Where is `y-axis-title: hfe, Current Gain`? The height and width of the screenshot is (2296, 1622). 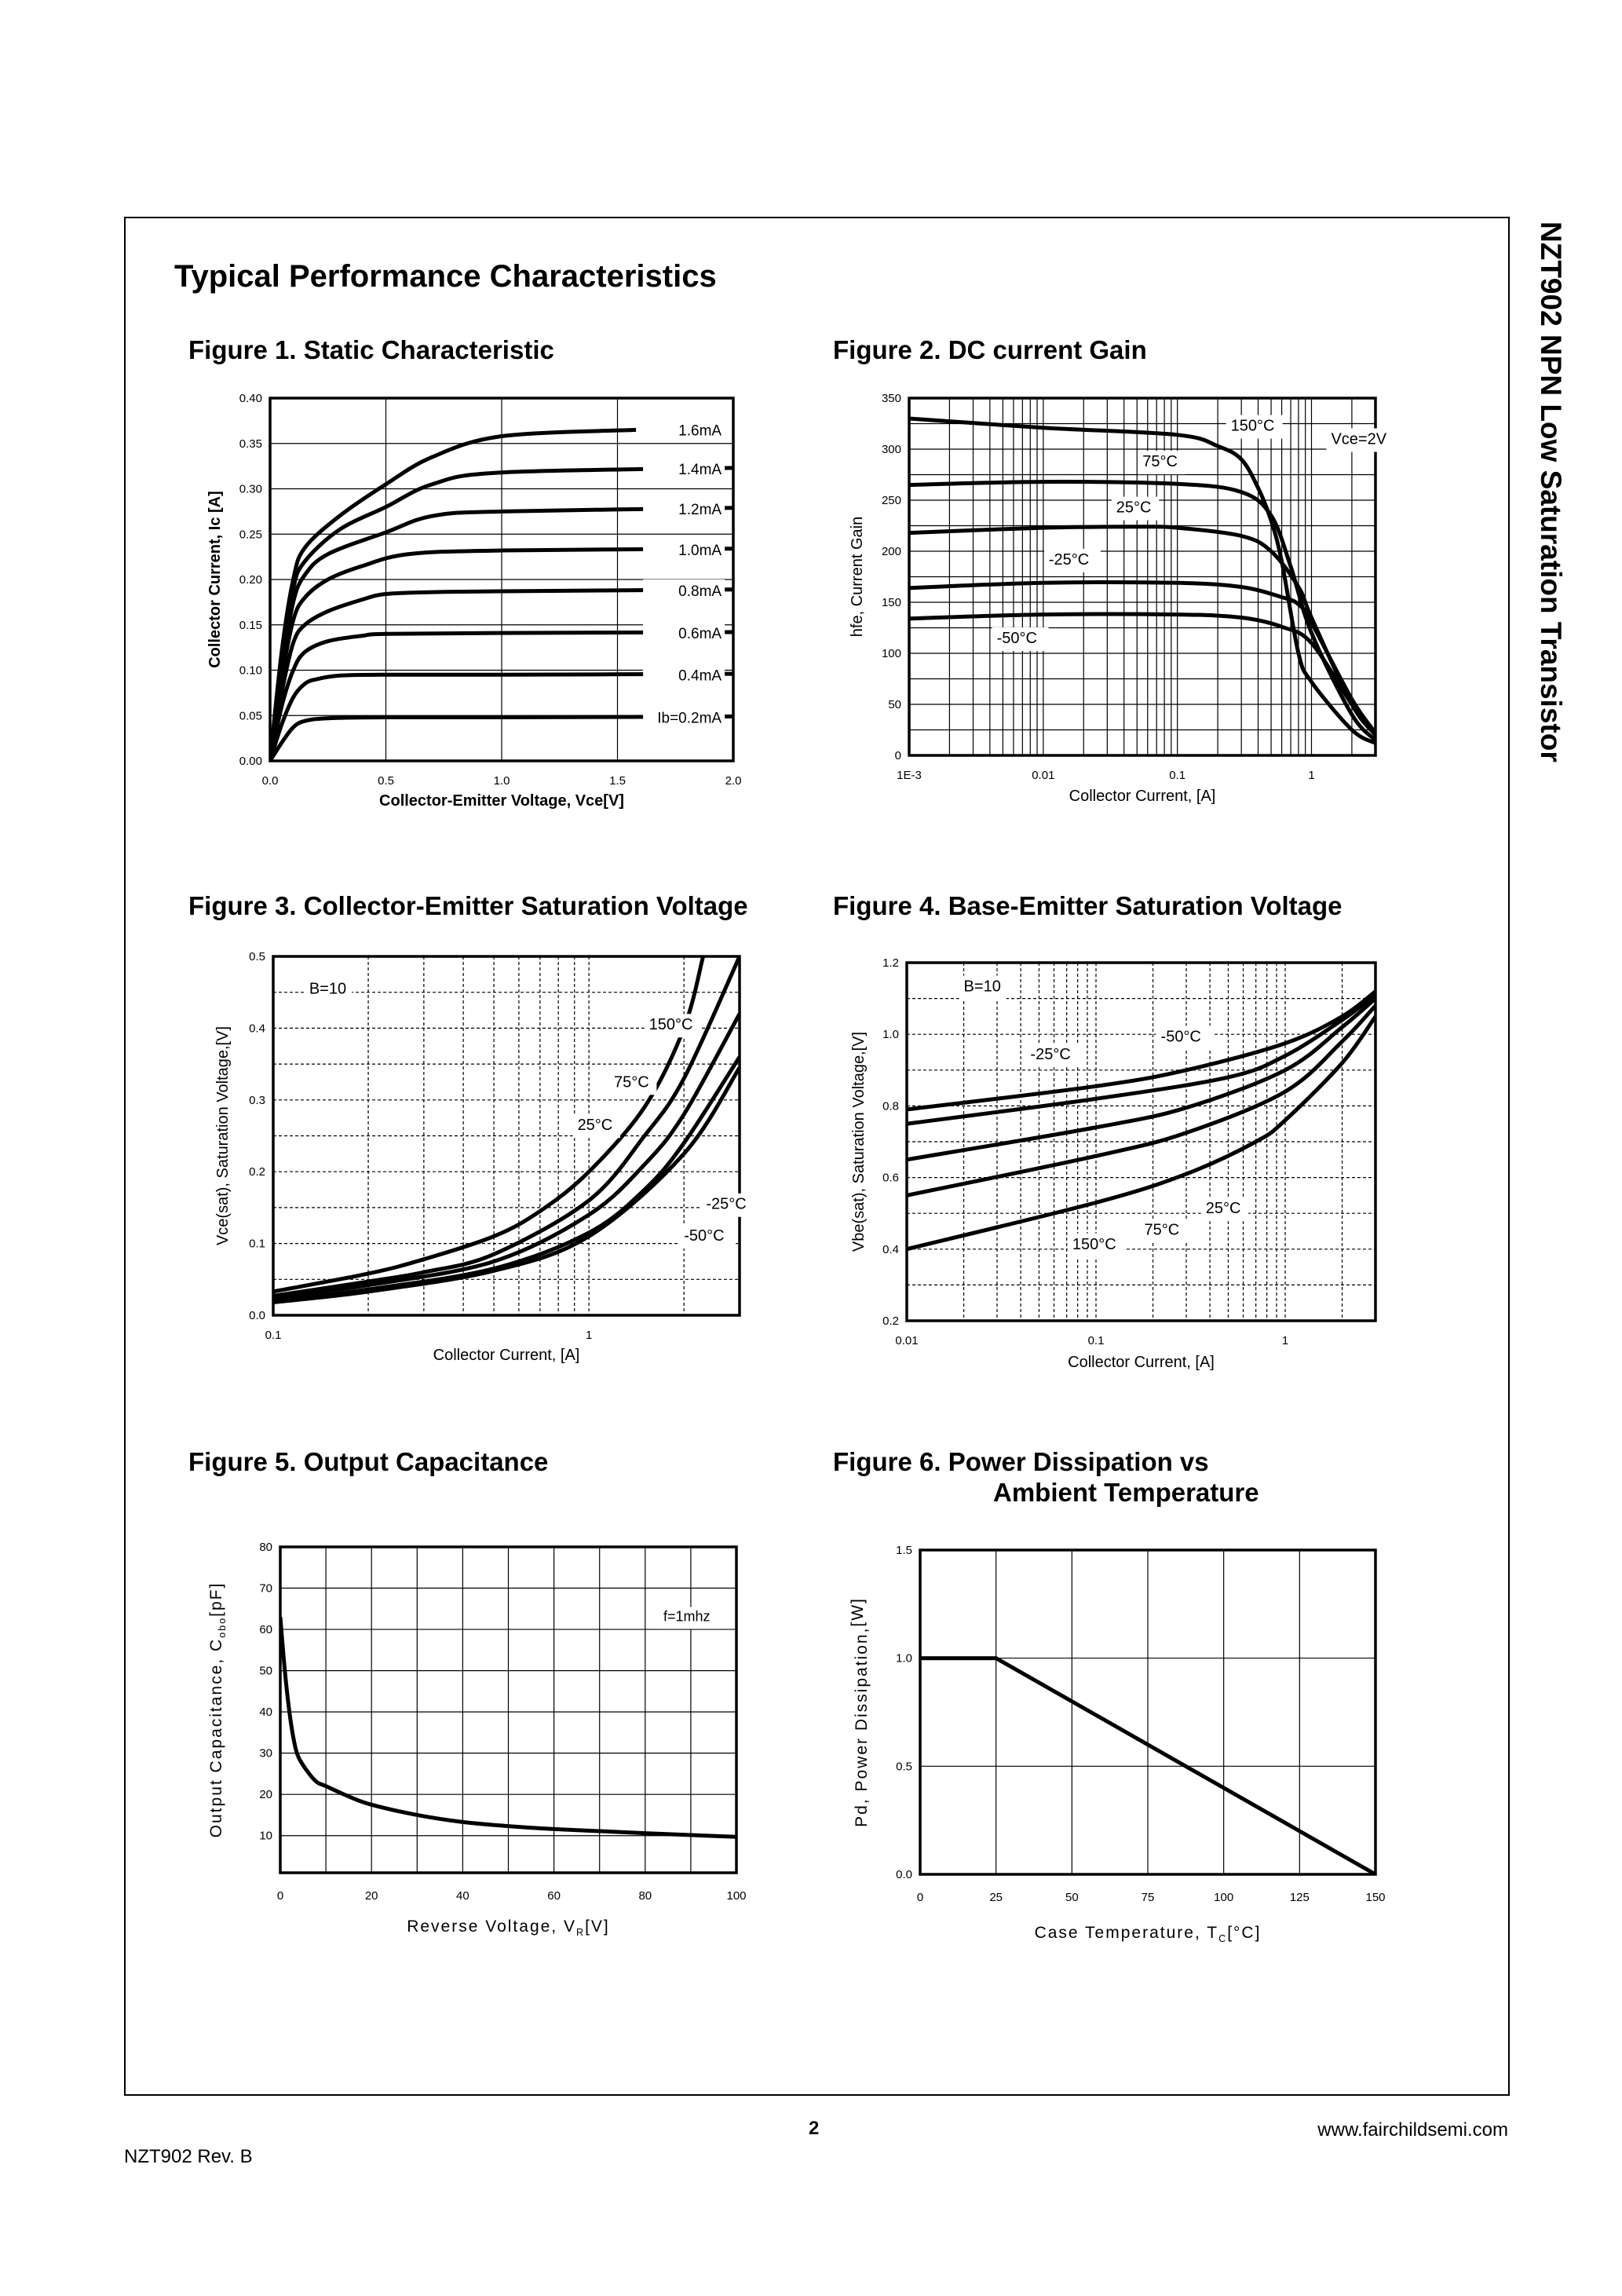
y-axis-title: hfe, Current Gain is located at coordinates (857, 577).